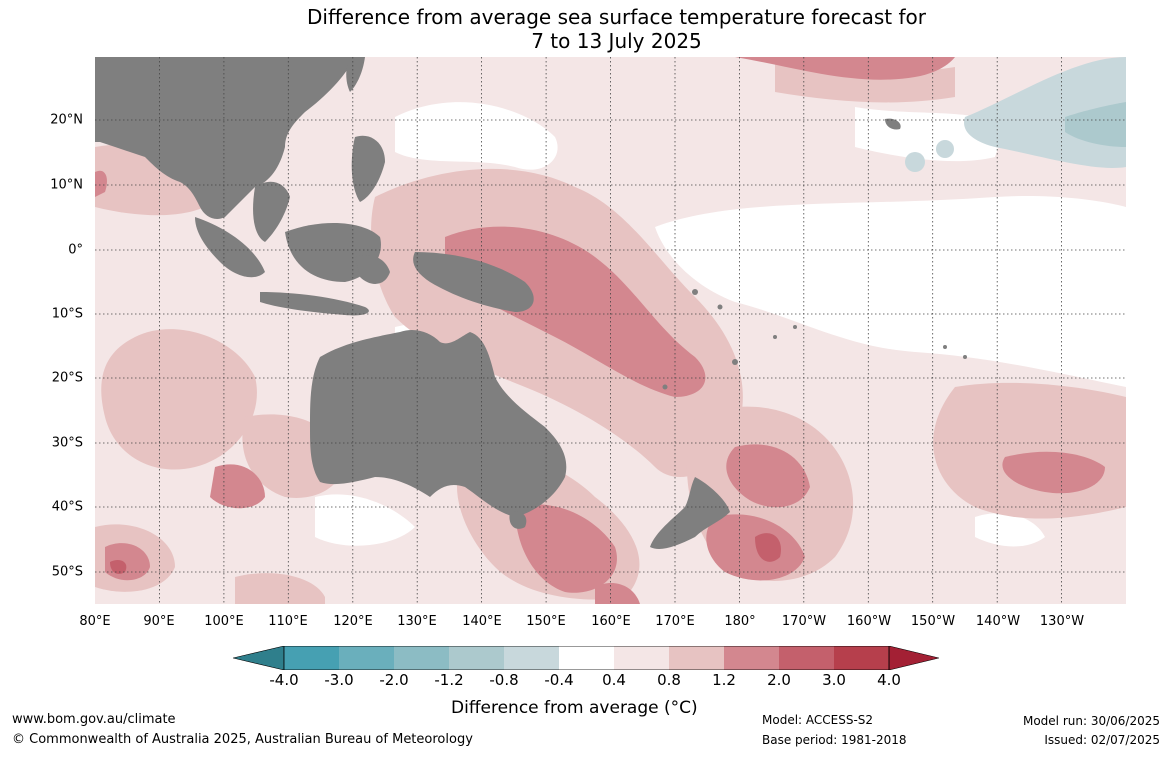 Image resolution: width=1173 pixels, height=770 pixels. I want to click on lon-label-170e: 170°E, so click(675, 621).